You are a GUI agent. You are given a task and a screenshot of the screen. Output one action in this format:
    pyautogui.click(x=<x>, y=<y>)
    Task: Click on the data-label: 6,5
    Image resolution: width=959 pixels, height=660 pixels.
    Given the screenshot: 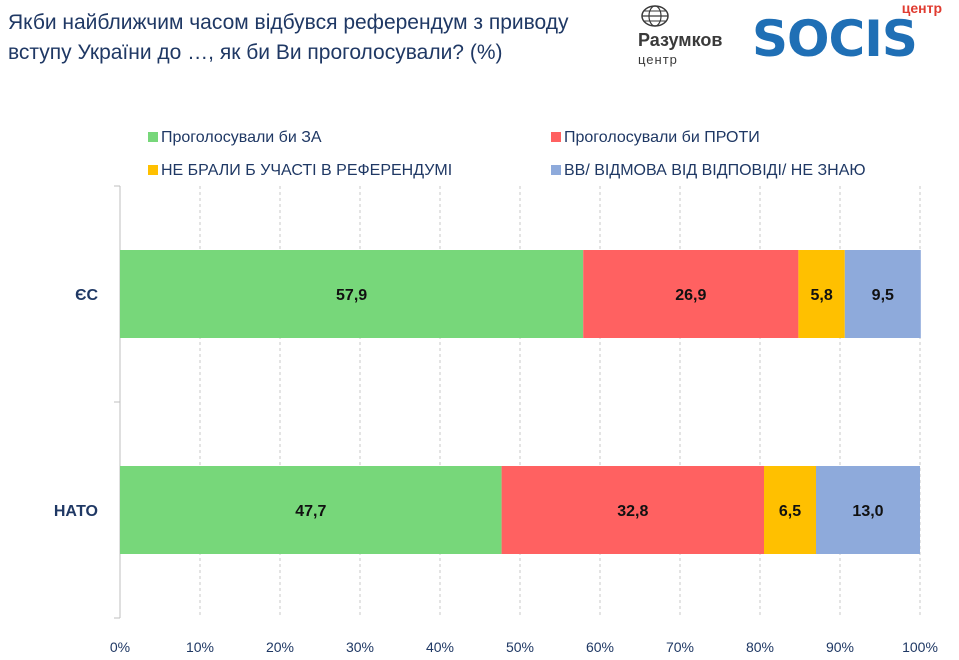 What is the action you would take?
    pyautogui.click(x=790, y=511)
    